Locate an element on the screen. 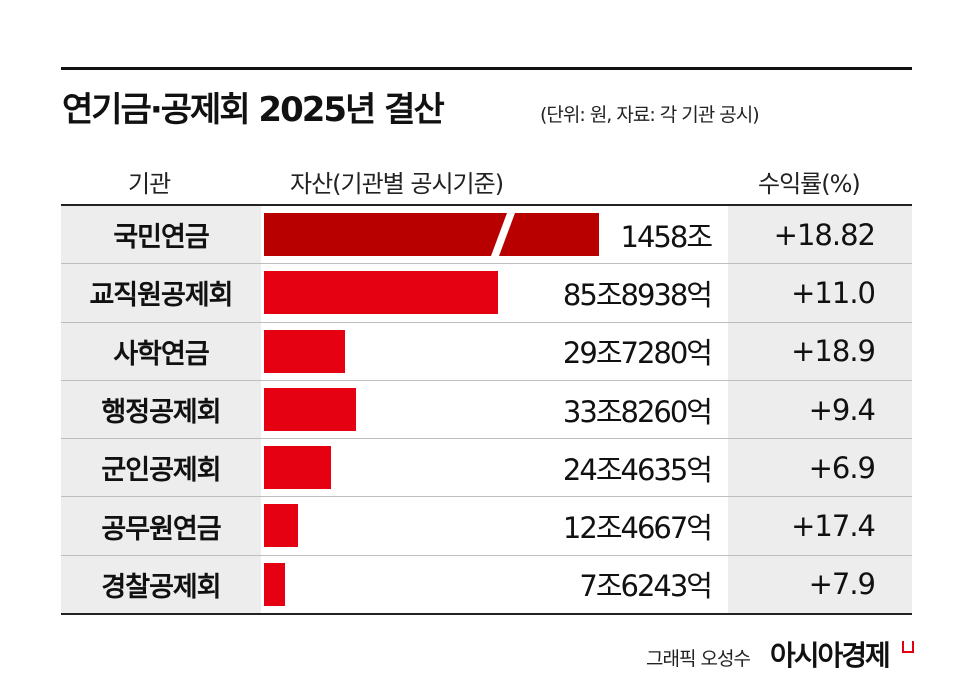 This screenshot has height=699, width=974. table-row: 행정공제회 33조8260억 +9.4 is located at coordinates (486, 410).